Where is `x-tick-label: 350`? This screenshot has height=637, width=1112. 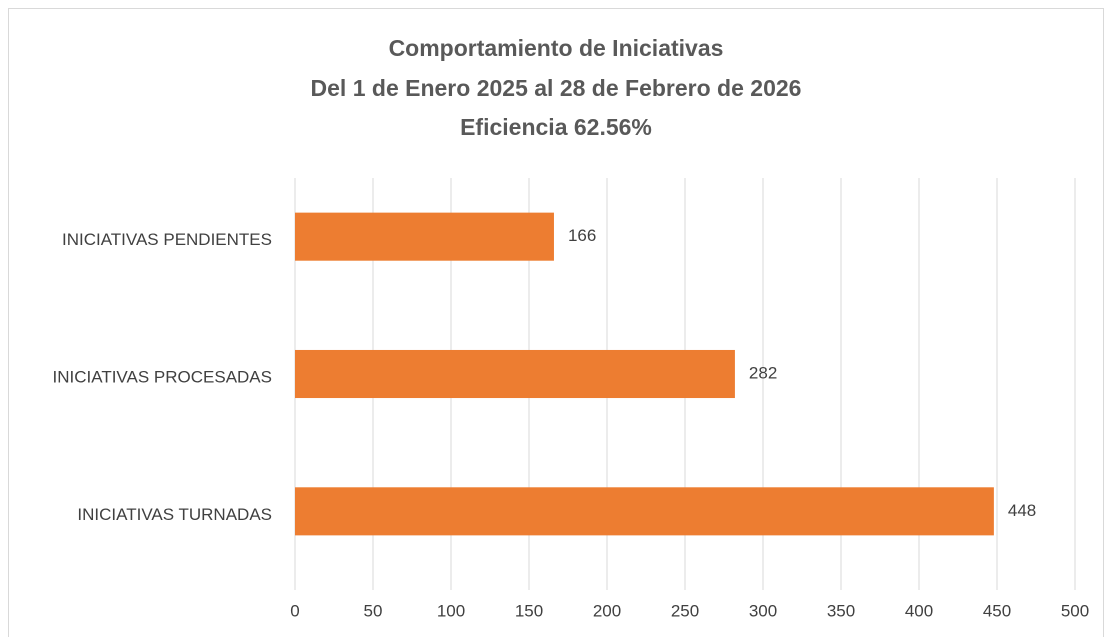
x-tick-label: 350 is located at coordinates (841, 610).